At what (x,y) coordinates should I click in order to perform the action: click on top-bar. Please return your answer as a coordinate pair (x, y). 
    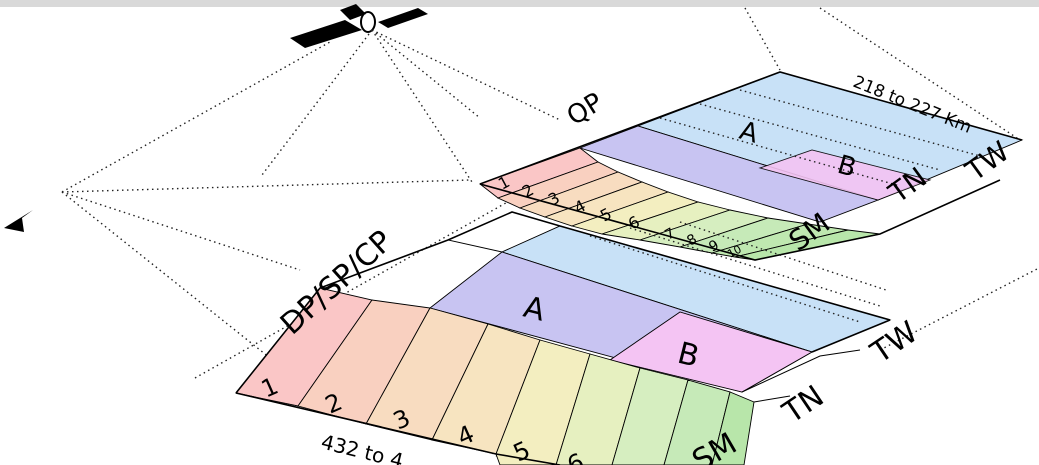
    Looking at the image, I should click on (519, 3).